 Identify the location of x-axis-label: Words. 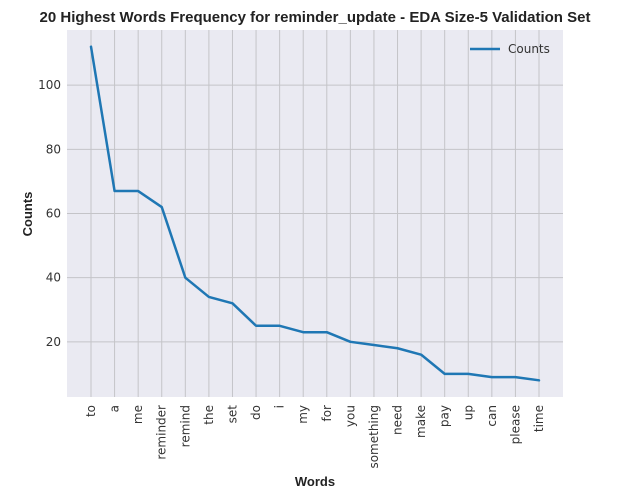
(315, 481).